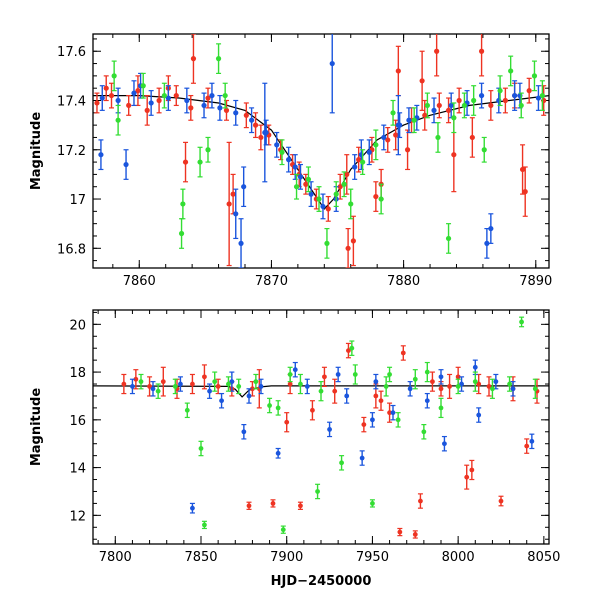 This screenshot has height=600, width=600. What do you see at coordinates (320, 391) in the screenshot?
I see `bottom-model-curve` at bounding box center [320, 391].